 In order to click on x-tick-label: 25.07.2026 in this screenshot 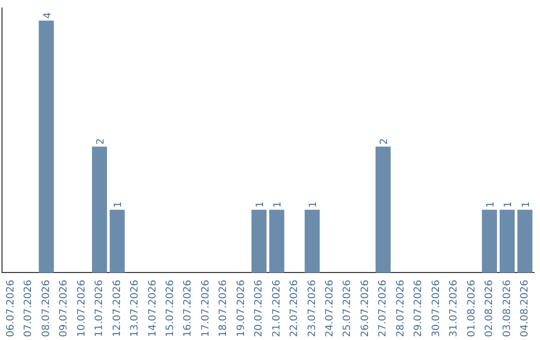, I will do `click(348, 309)`.